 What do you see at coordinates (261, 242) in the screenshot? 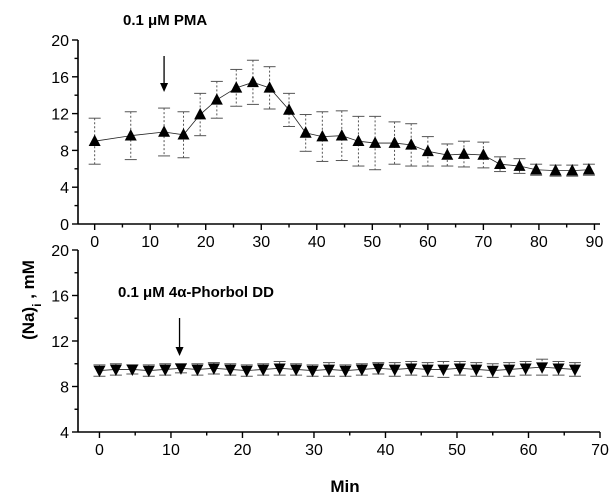
I see `x-tick-label: 30` at bounding box center [261, 242].